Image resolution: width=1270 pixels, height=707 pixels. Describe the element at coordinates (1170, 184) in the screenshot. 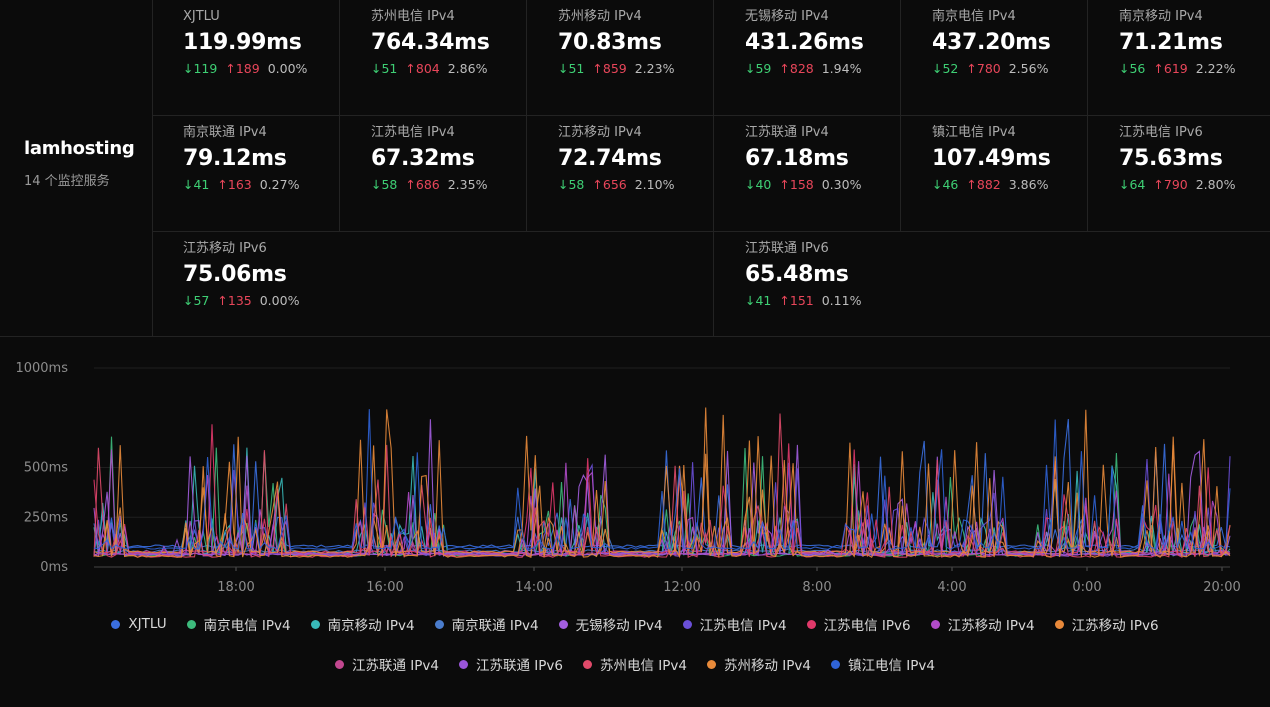

I see `max-latency: ↑790` at that location.